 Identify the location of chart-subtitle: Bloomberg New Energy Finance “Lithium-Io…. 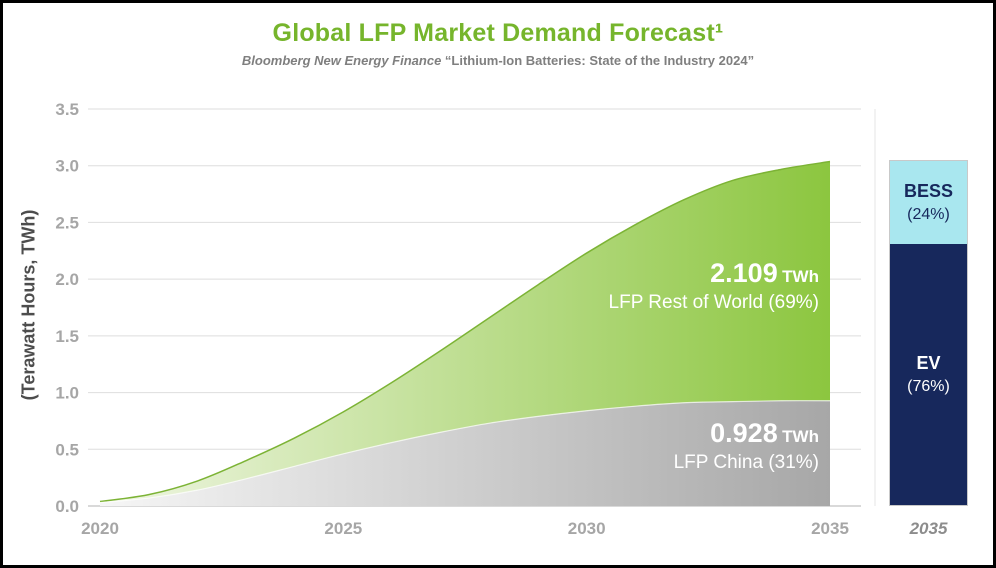
(498, 60).